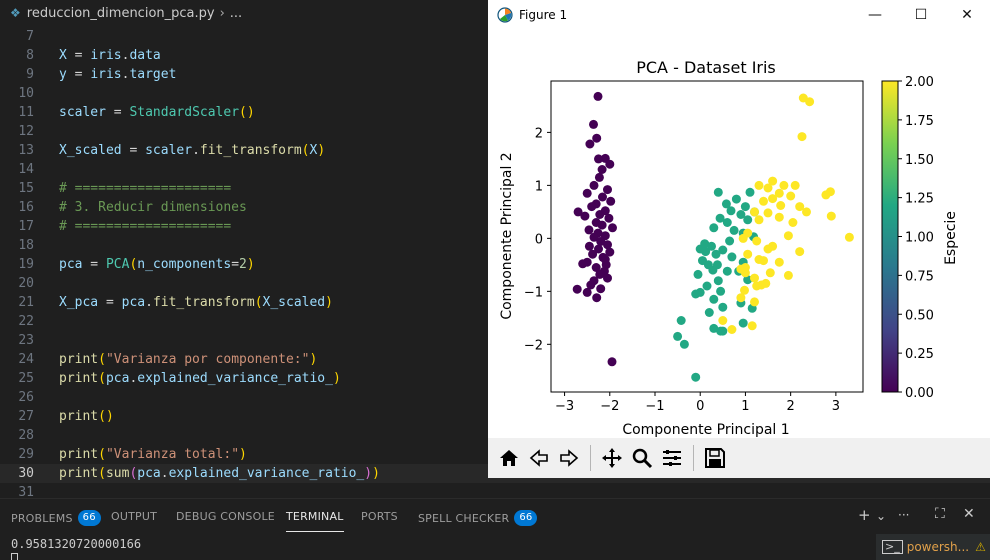 This screenshot has height=560, width=990. What do you see at coordinates (495, 150) in the screenshot?
I see `code-line: 13 X_scaled = scaler.fit_transform(X)` at bounding box center [495, 150].